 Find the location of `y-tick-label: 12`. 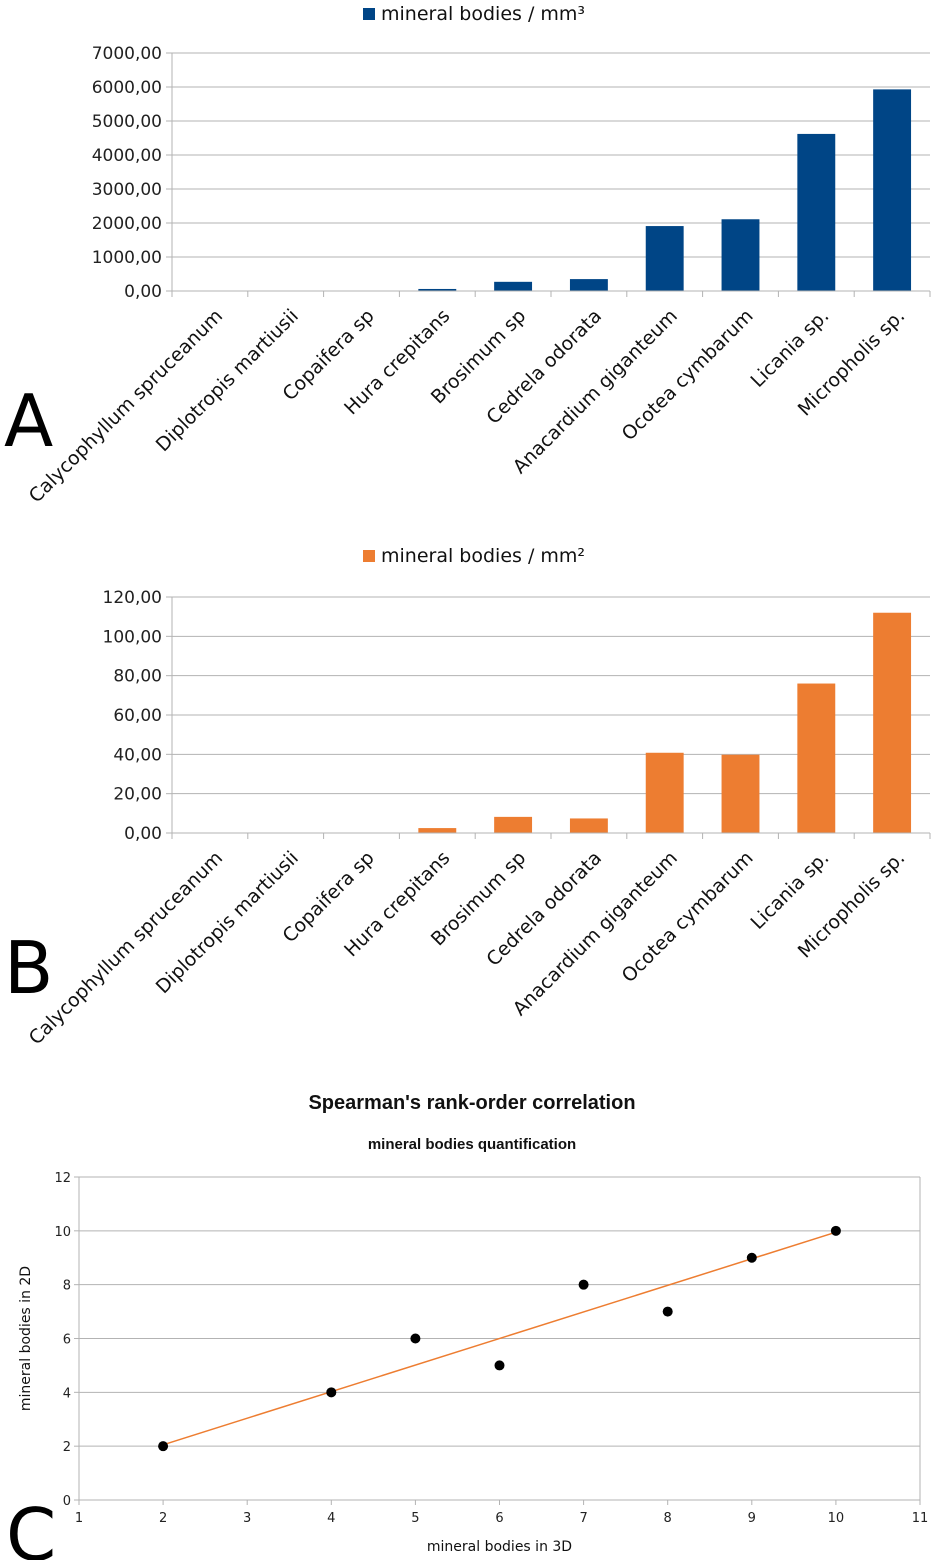

y-tick-label: 12 is located at coordinates (62, 1178).